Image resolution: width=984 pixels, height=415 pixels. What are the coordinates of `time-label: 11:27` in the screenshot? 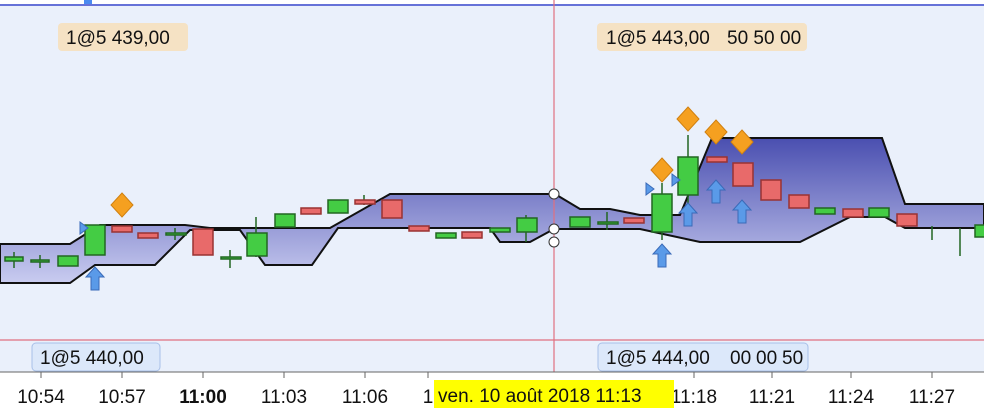 It's located at (932, 397).